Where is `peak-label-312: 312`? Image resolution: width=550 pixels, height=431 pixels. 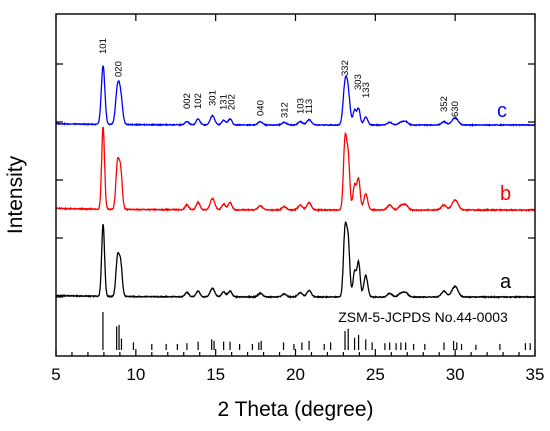
peak-label-312: 312 is located at coordinates (284, 110).